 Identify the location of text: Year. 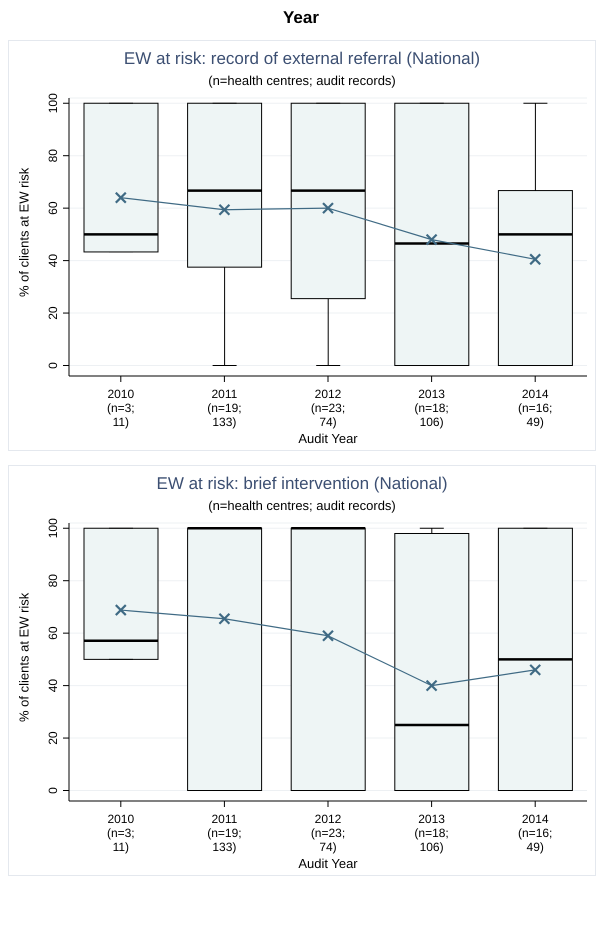
(301, 18).